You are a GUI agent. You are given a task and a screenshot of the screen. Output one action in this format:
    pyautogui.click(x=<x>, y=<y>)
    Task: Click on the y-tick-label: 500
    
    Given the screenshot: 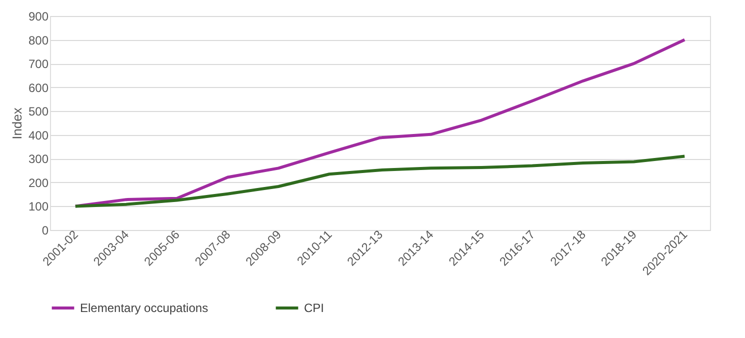 What is the action you would take?
    pyautogui.click(x=38, y=111)
    